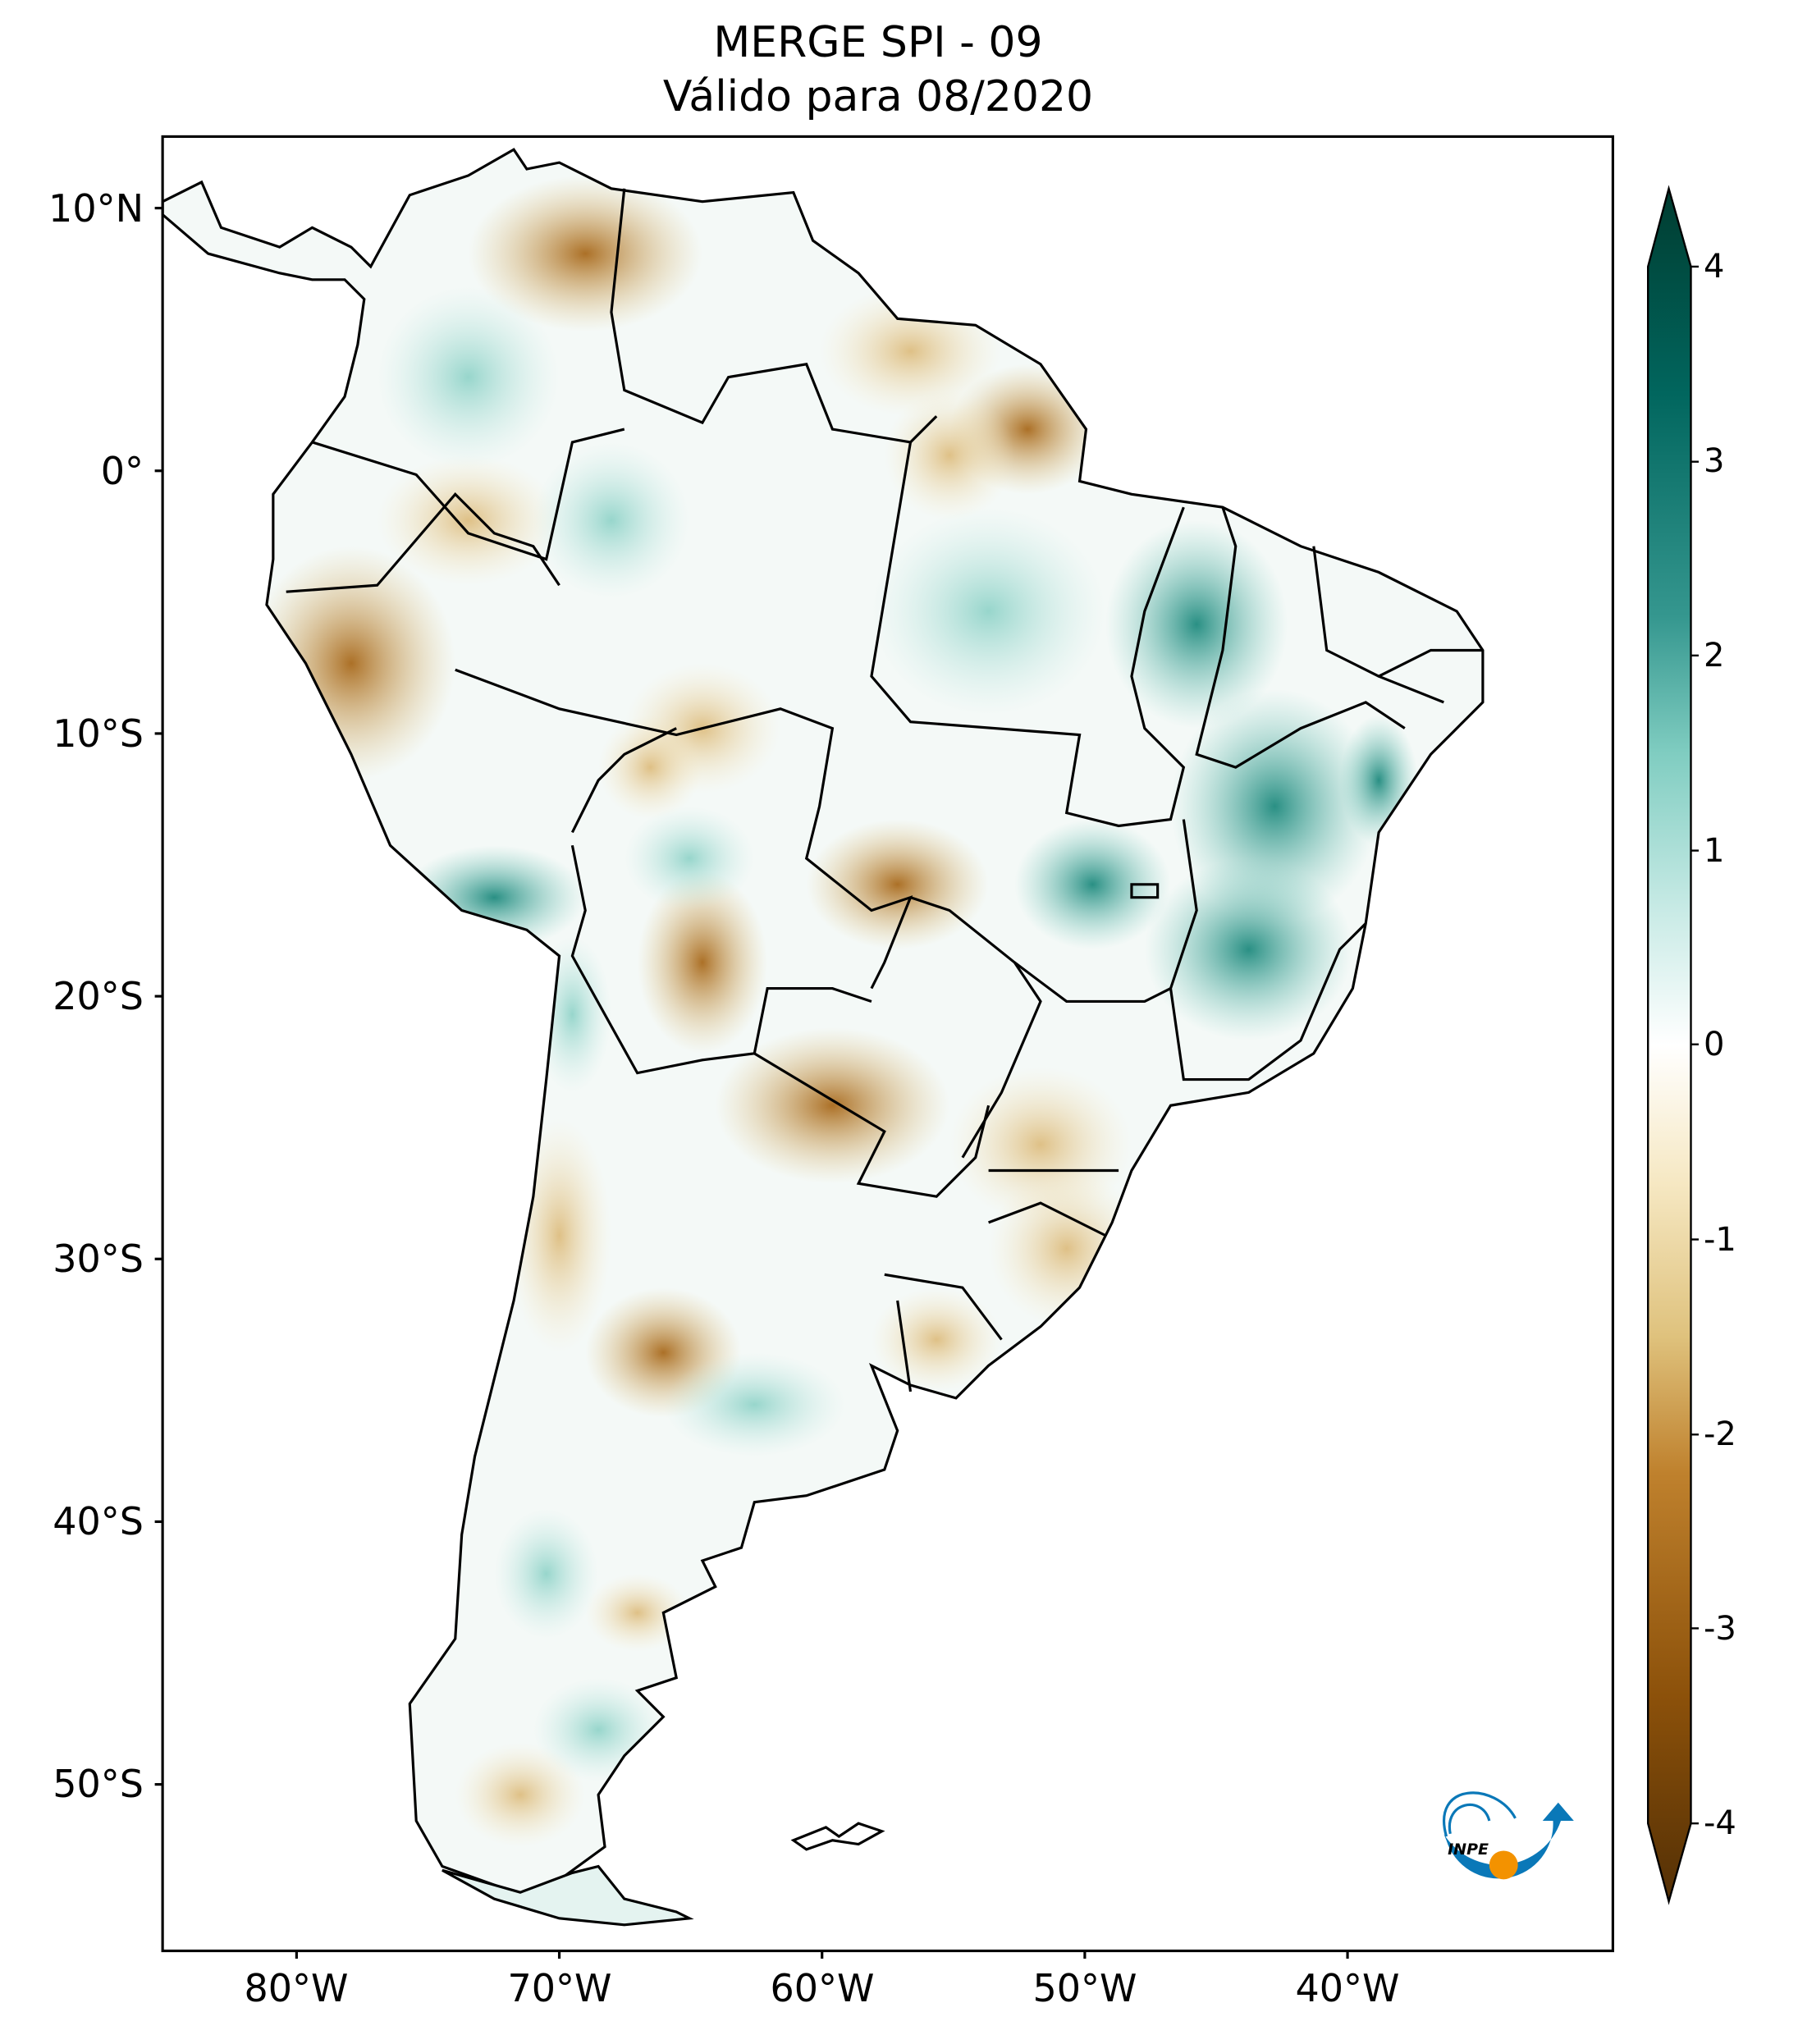  Describe the element at coordinates (1714, 267) in the screenshot. I see `colorbar-tick-label: 4` at that location.